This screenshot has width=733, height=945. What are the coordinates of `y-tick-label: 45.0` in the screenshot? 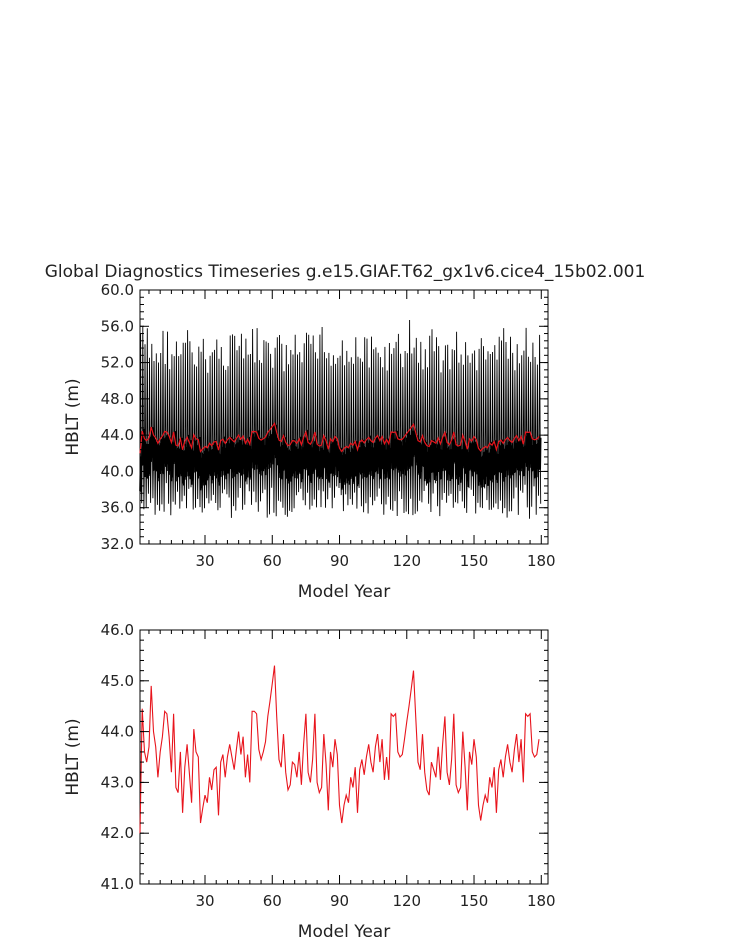 It's located at (117, 681).